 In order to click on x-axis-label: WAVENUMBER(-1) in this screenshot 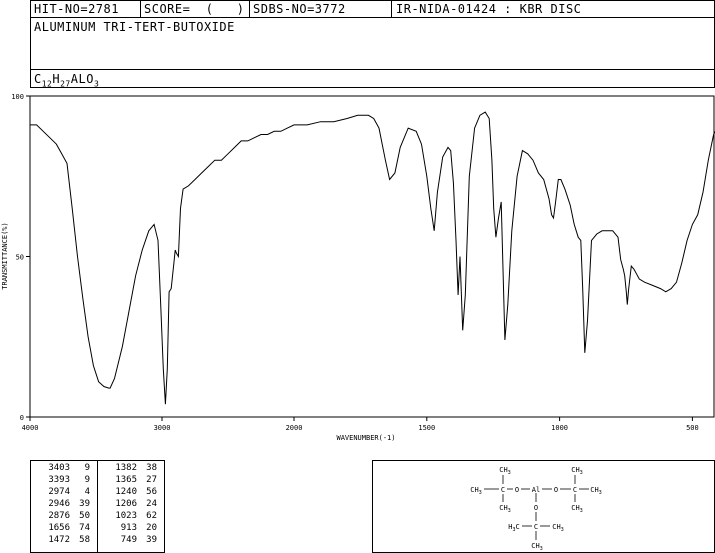, I will do `click(365, 438)`.